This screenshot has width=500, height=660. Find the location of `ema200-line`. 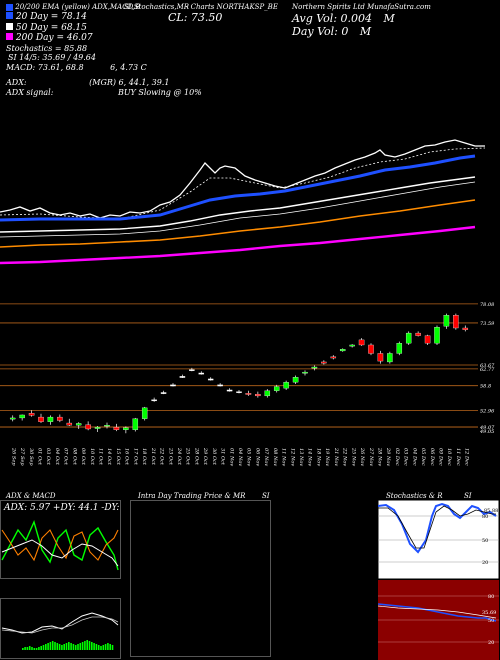

ema200-line is located at coordinates (238, 245).